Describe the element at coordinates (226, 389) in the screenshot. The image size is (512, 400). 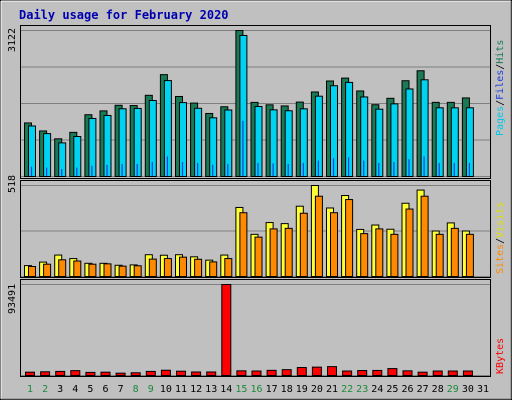
I see `day-label: 14` at that location.